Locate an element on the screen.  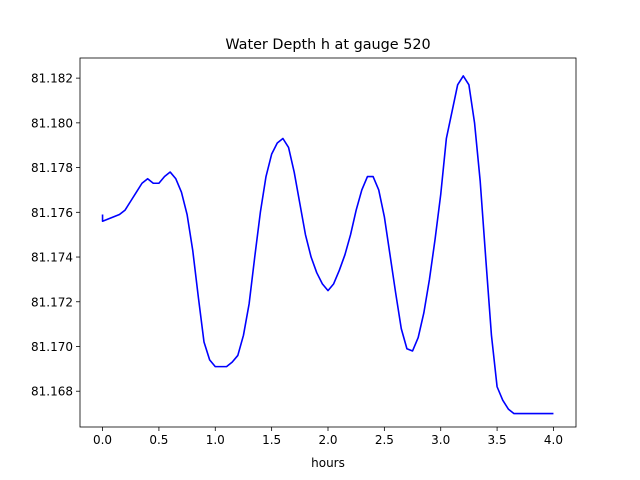
y-tick-label: 81.168 is located at coordinates (52, 392).